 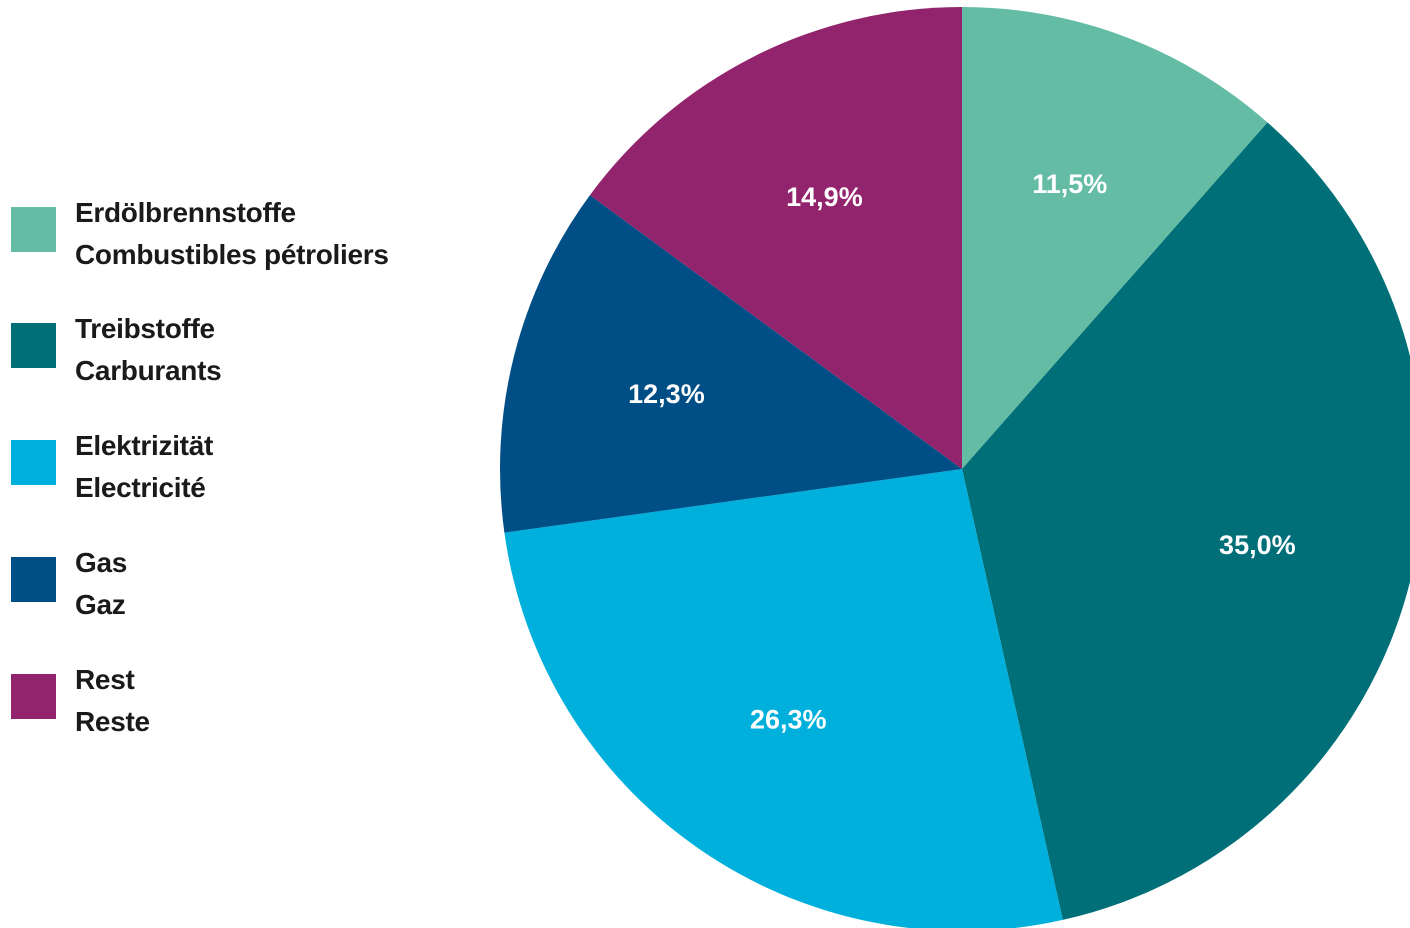 I want to click on legend-label-treibstoffe: Treibstoffe Carburants, so click(x=148, y=350).